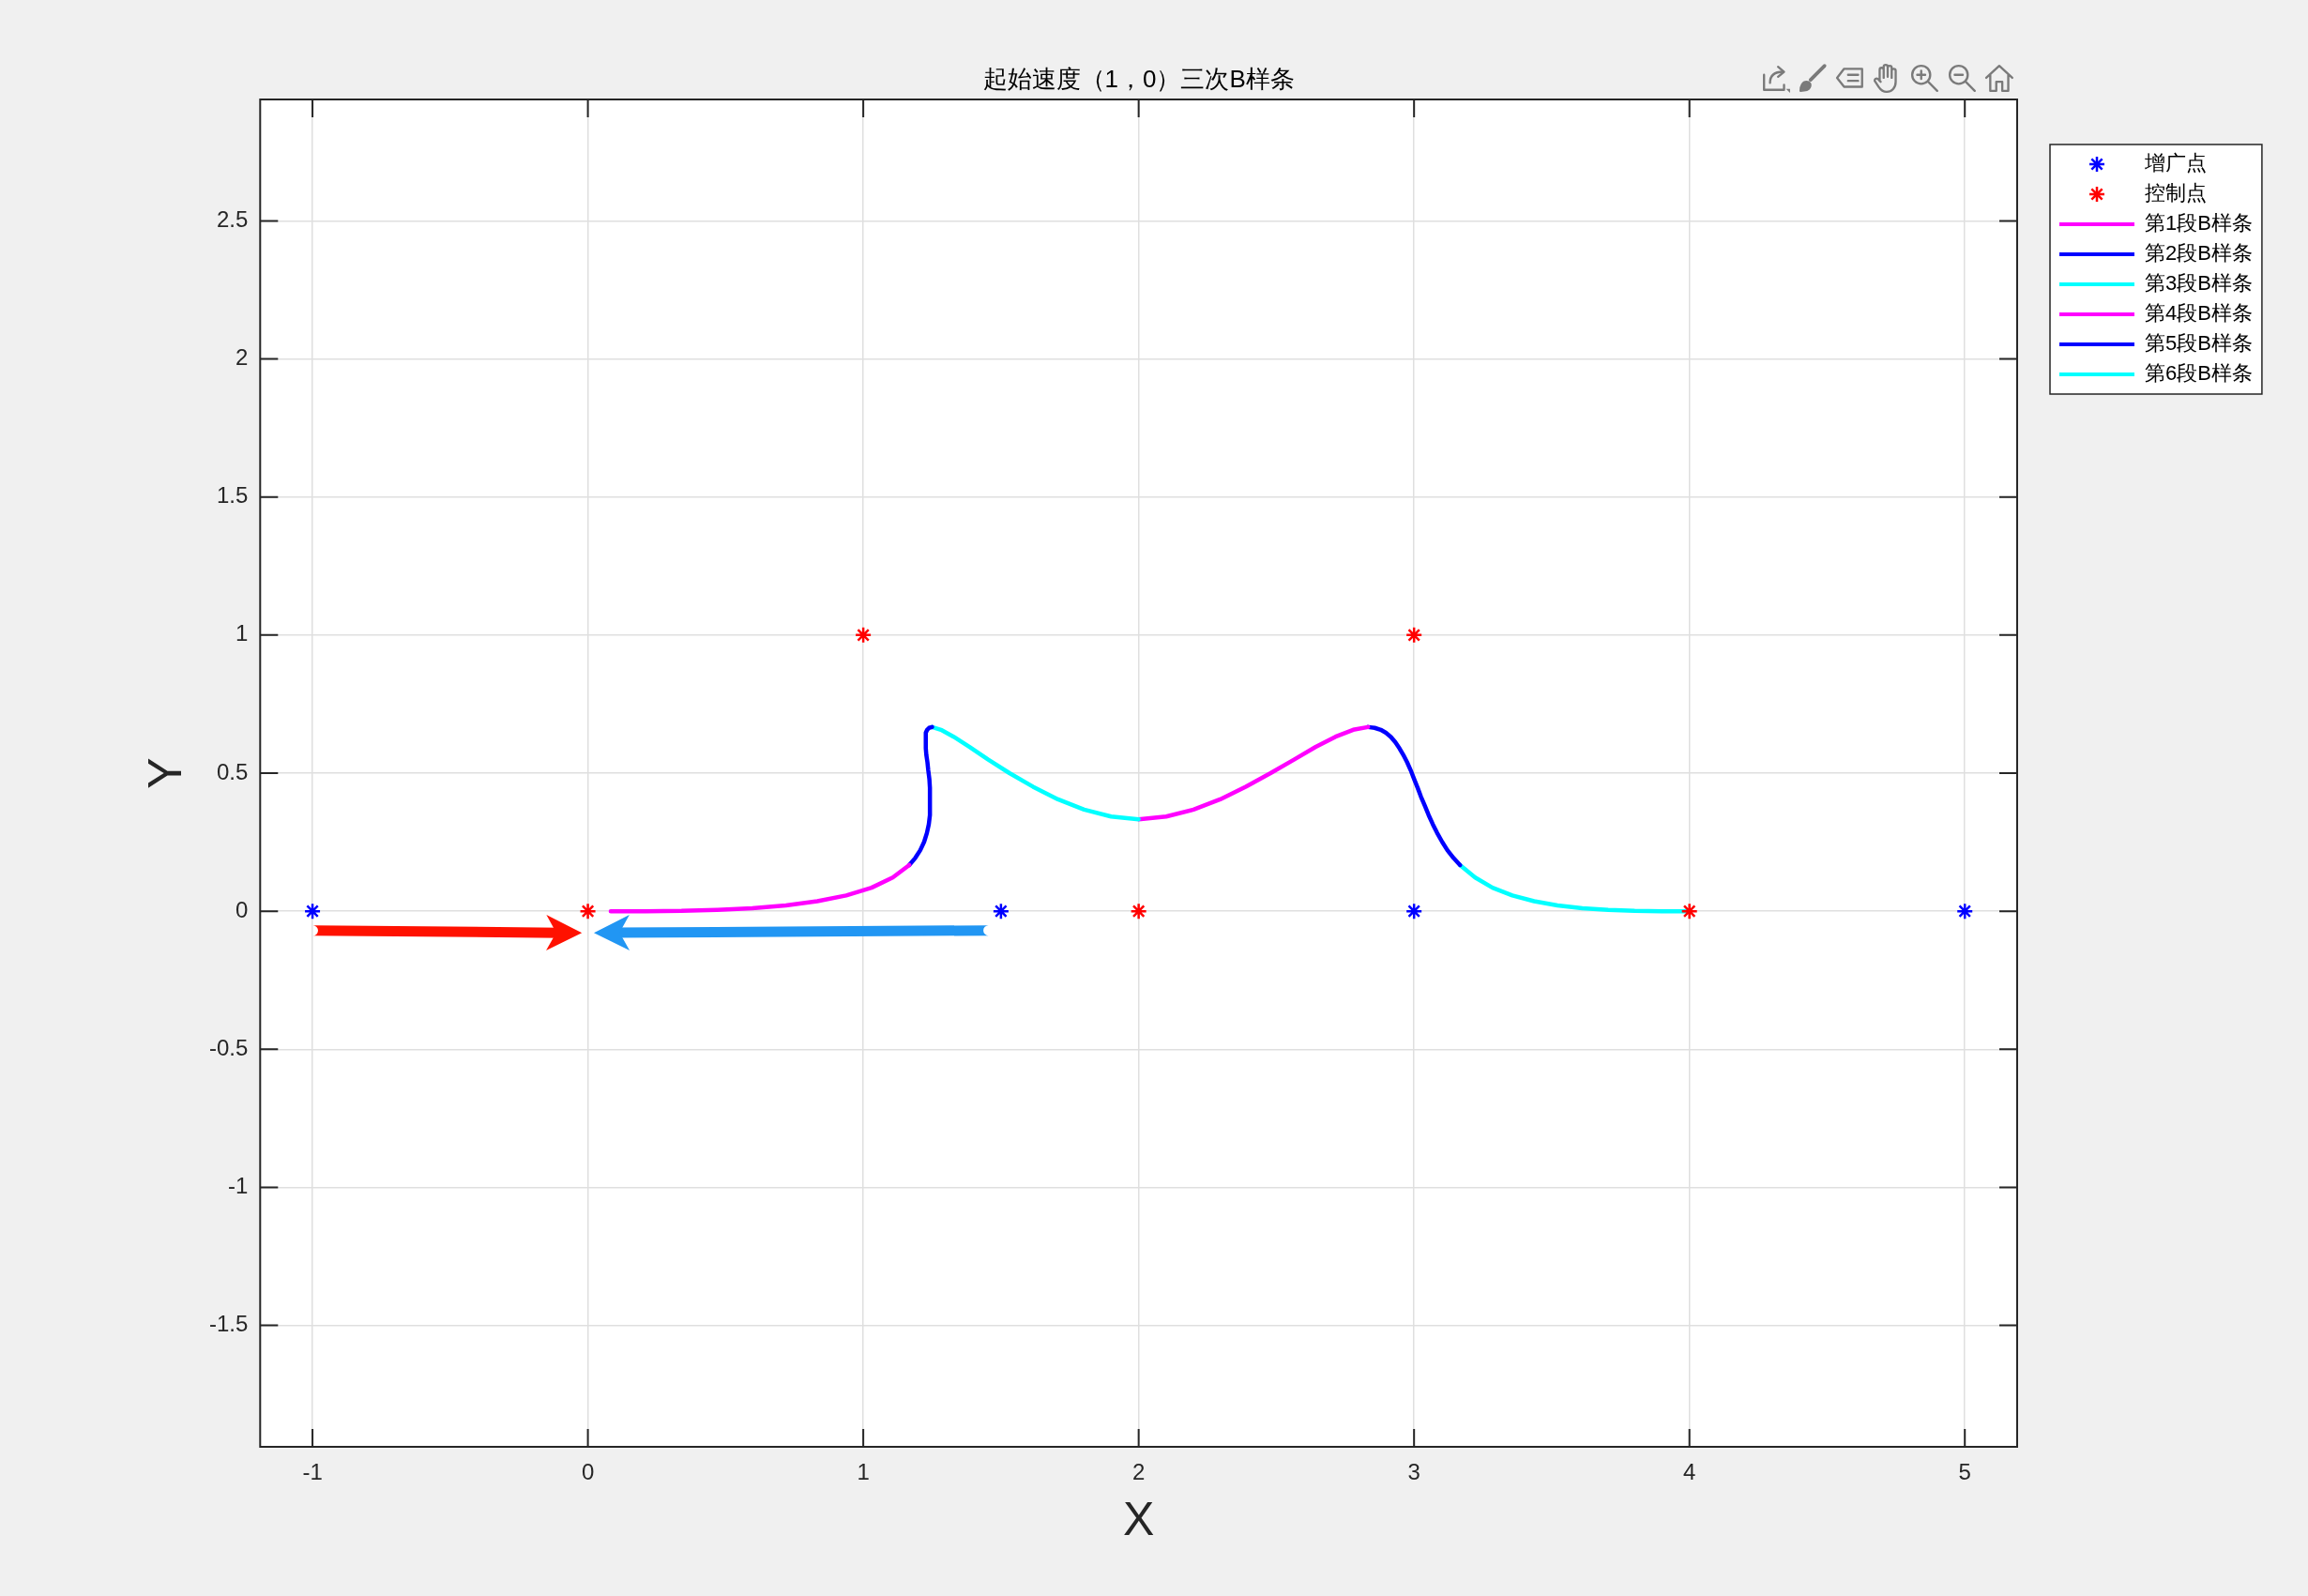 The width and height of the screenshot is (2308, 1596). I want to click on legend-label: 第6段B样条, so click(2199, 373).